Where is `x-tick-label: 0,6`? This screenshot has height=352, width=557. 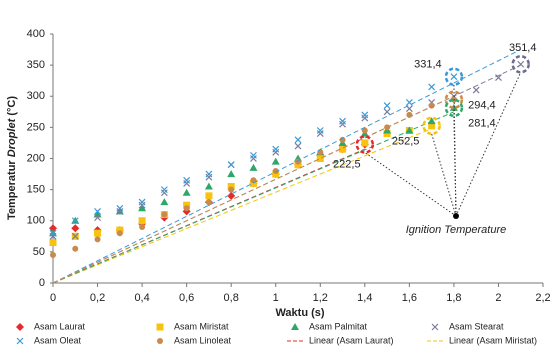
x-tick-label: 0,6 is located at coordinates (186, 298).